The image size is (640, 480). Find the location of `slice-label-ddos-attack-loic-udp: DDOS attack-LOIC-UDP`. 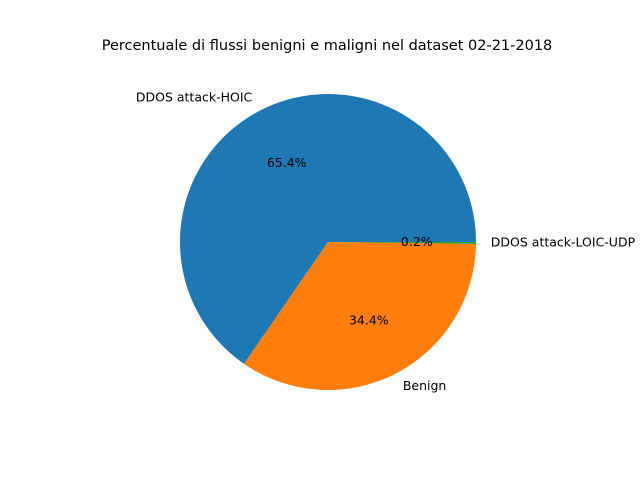

slice-label-ddos-attack-loic-udp: DDOS attack-LOIC-UDP is located at coordinates (563, 242).